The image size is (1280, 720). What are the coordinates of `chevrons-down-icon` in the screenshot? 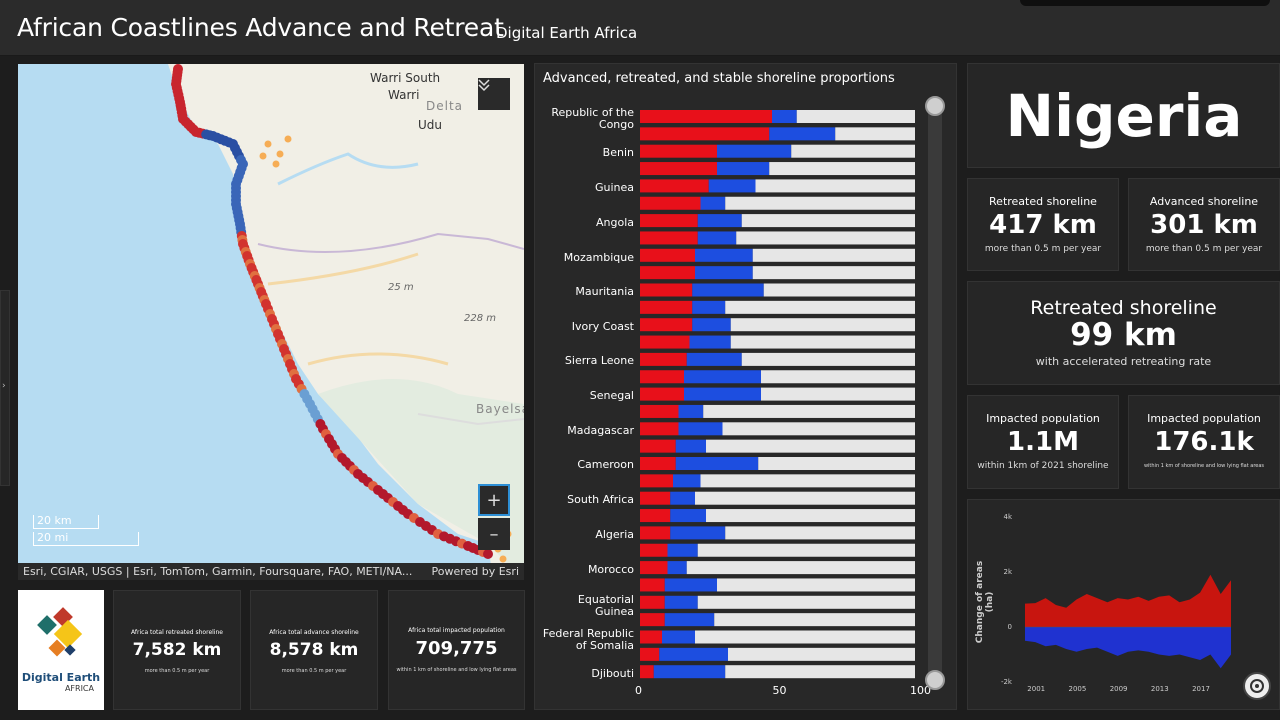 It's located at (494, 94).